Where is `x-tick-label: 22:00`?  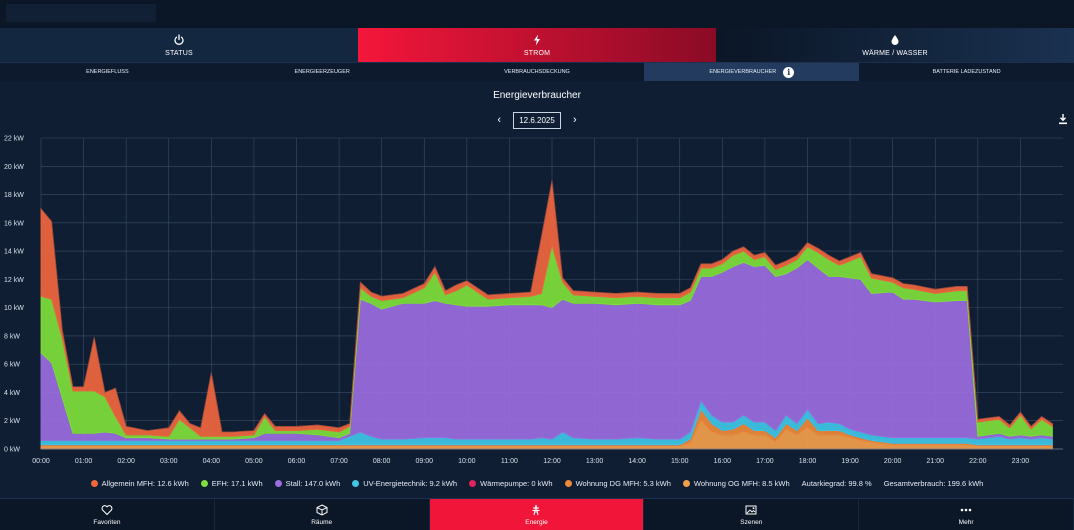 x-tick-label: 22:00 is located at coordinates (978, 461).